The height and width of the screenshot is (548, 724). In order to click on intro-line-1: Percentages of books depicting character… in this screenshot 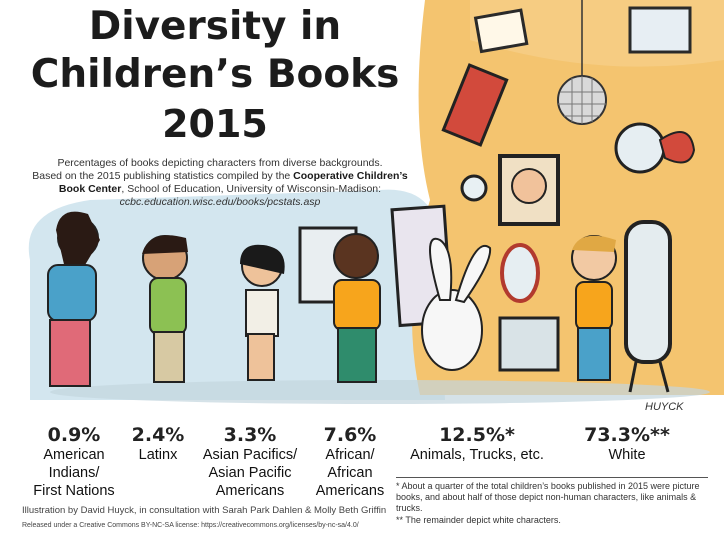, I will do `click(220, 163)`.